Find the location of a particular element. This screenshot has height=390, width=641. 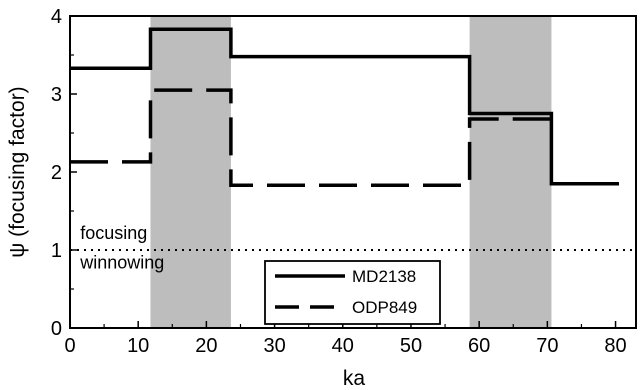

x-tick-label: 50 is located at coordinates (411, 346).